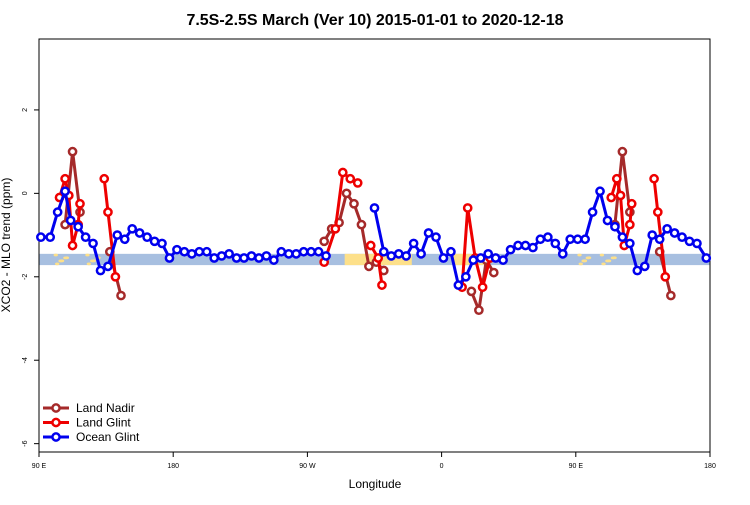 The image size is (750, 505). What do you see at coordinates (307, 466) in the screenshot?
I see `x-tick-label: 90 W` at bounding box center [307, 466].